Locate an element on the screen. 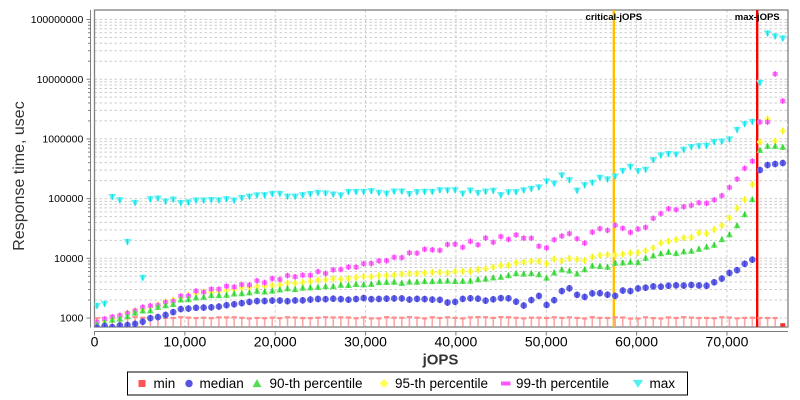  svg-text: 10000 is located at coordinates (68, 259).